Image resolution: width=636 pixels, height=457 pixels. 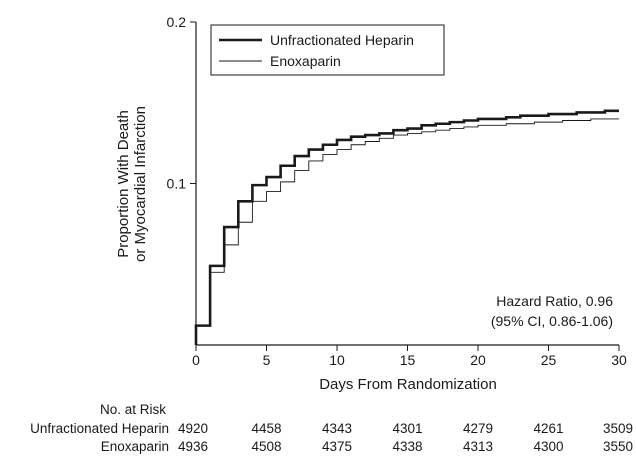 What do you see at coordinates (548, 428) in the screenshot?
I see `risk-value: 4261` at bounding box center [548, 428].